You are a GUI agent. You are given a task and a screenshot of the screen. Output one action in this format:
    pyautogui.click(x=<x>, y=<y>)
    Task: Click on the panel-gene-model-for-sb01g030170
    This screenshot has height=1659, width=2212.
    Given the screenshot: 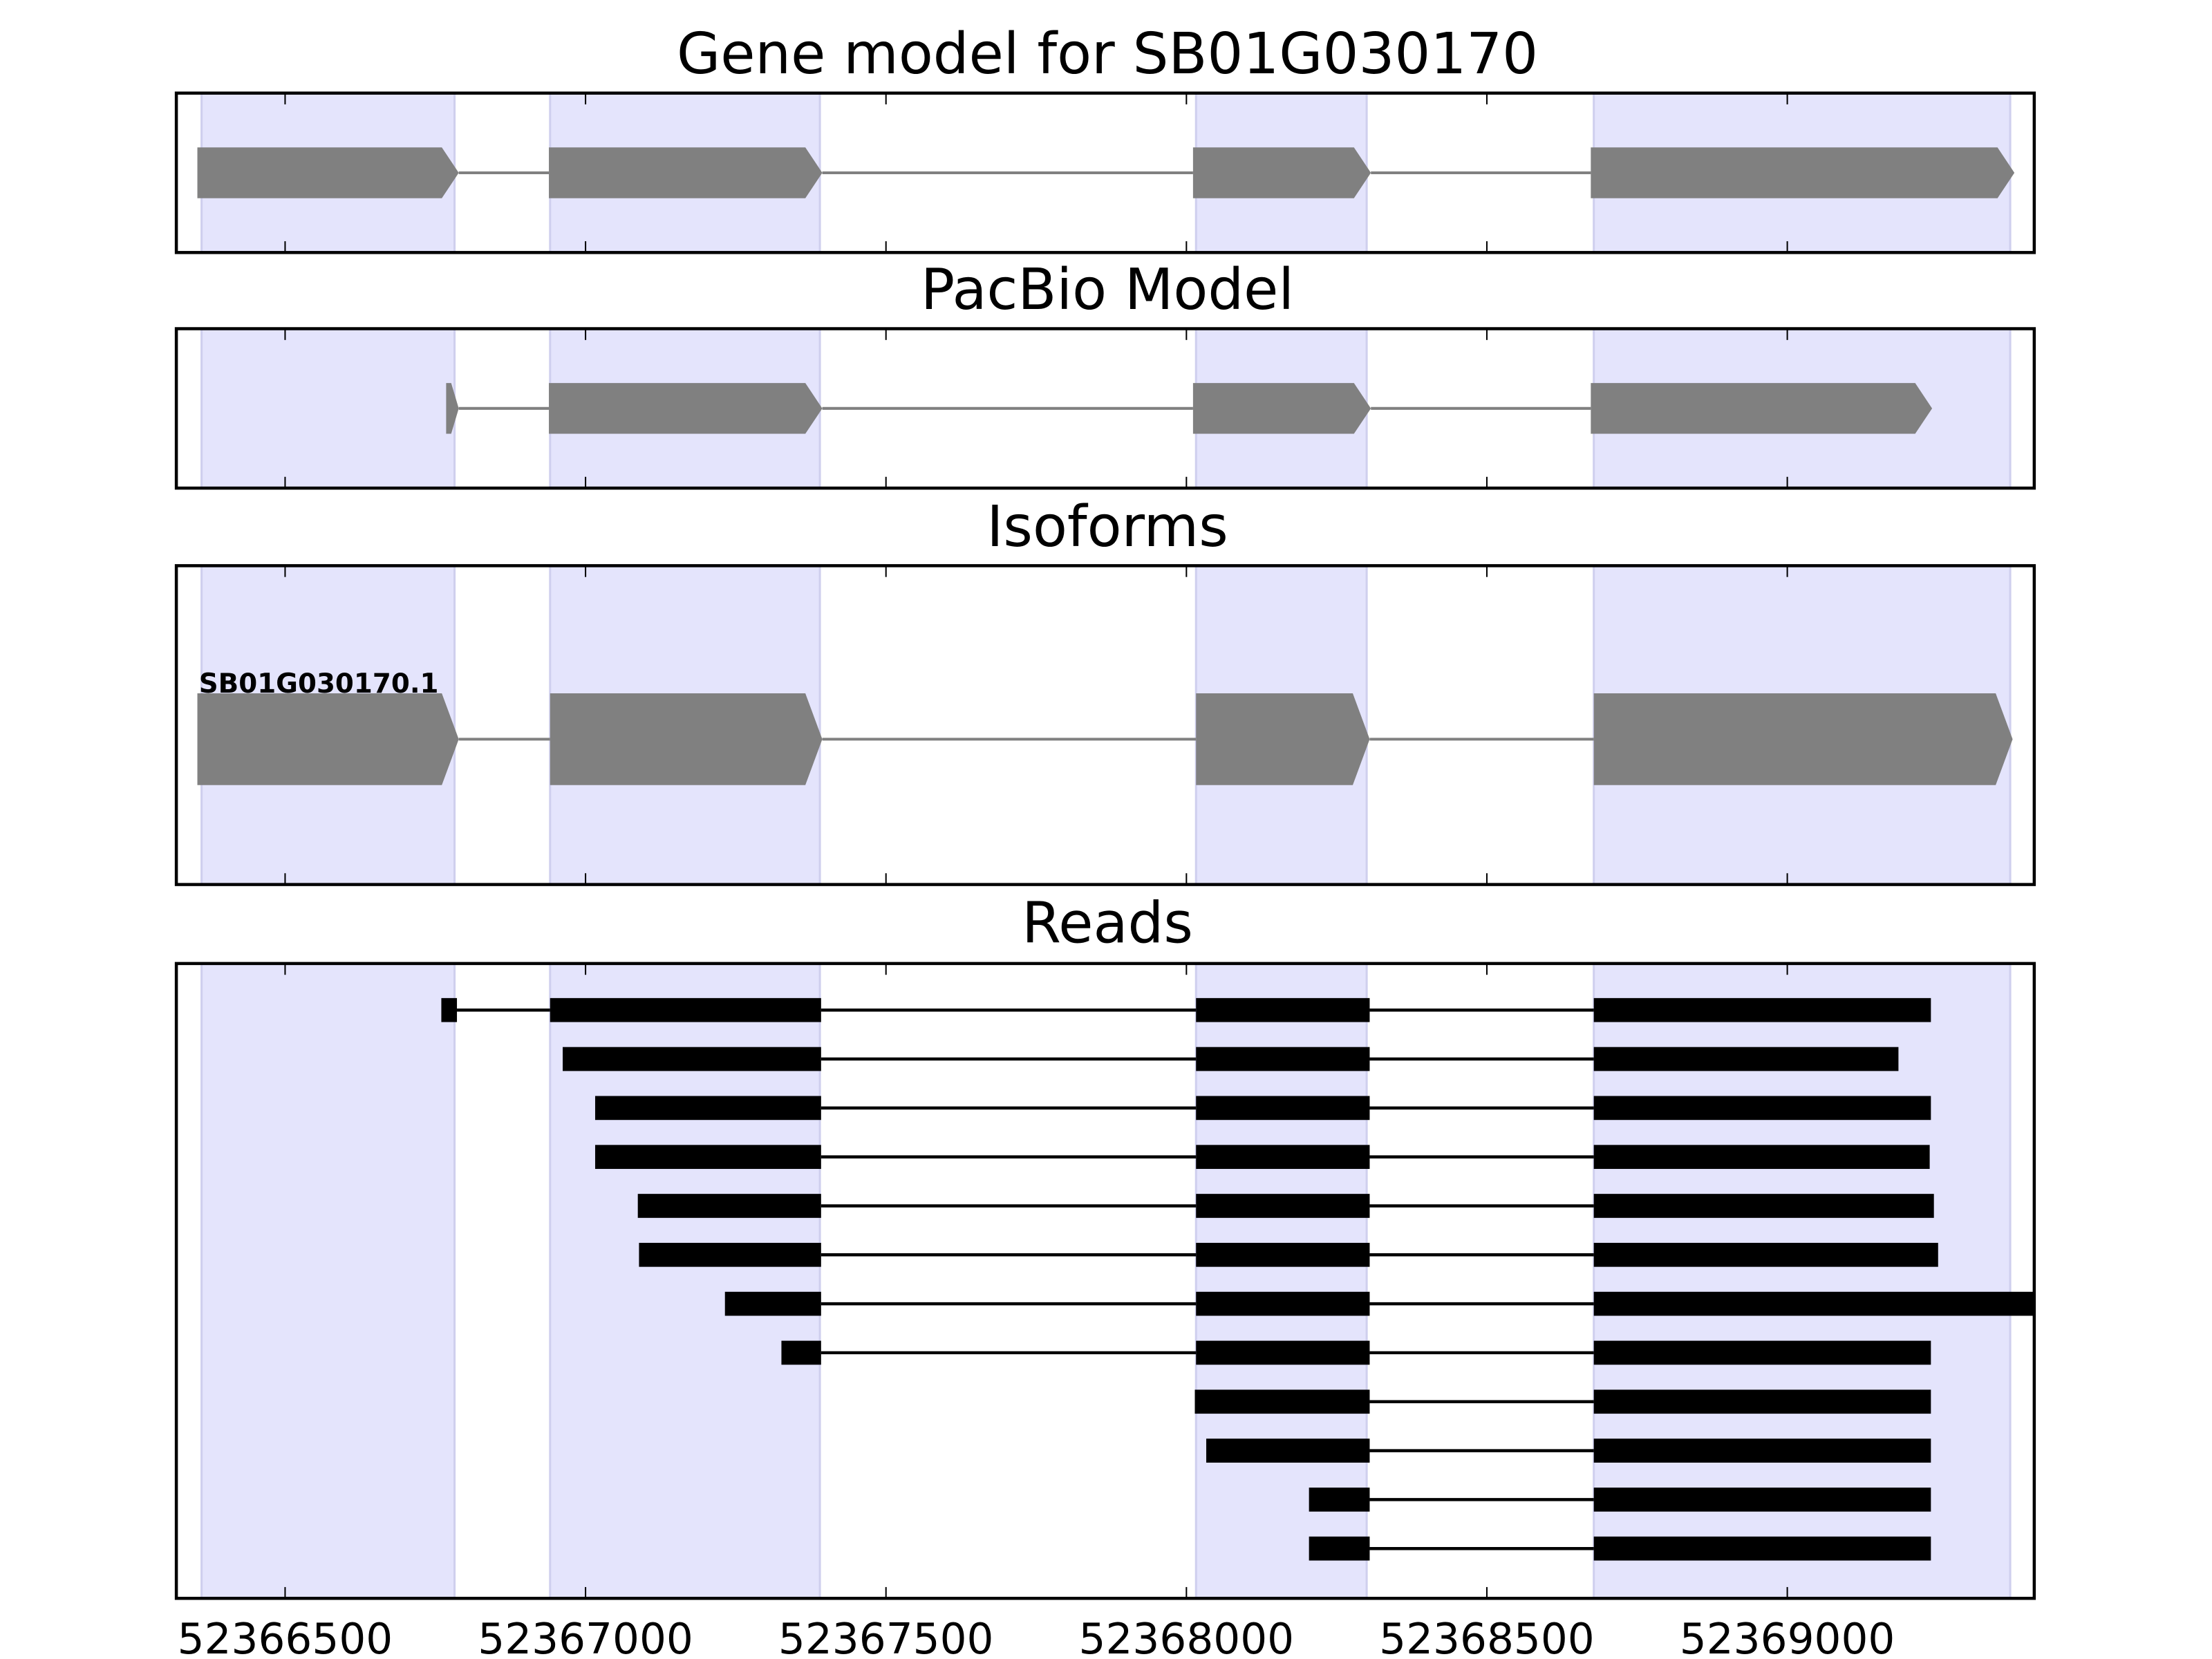 What is the action you would take?
    pyautogui.click(x=1105, y=172)
    